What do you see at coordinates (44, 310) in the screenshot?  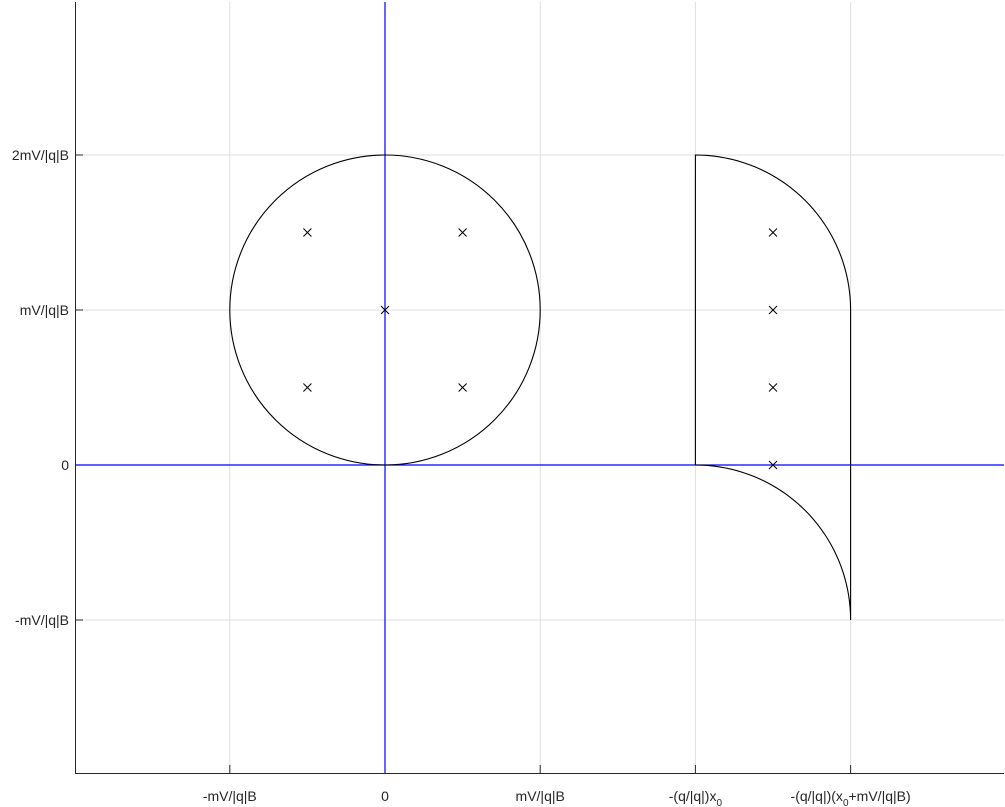 I see `y-tick-label: mV/|q|B` at bounding box center [44, 310].